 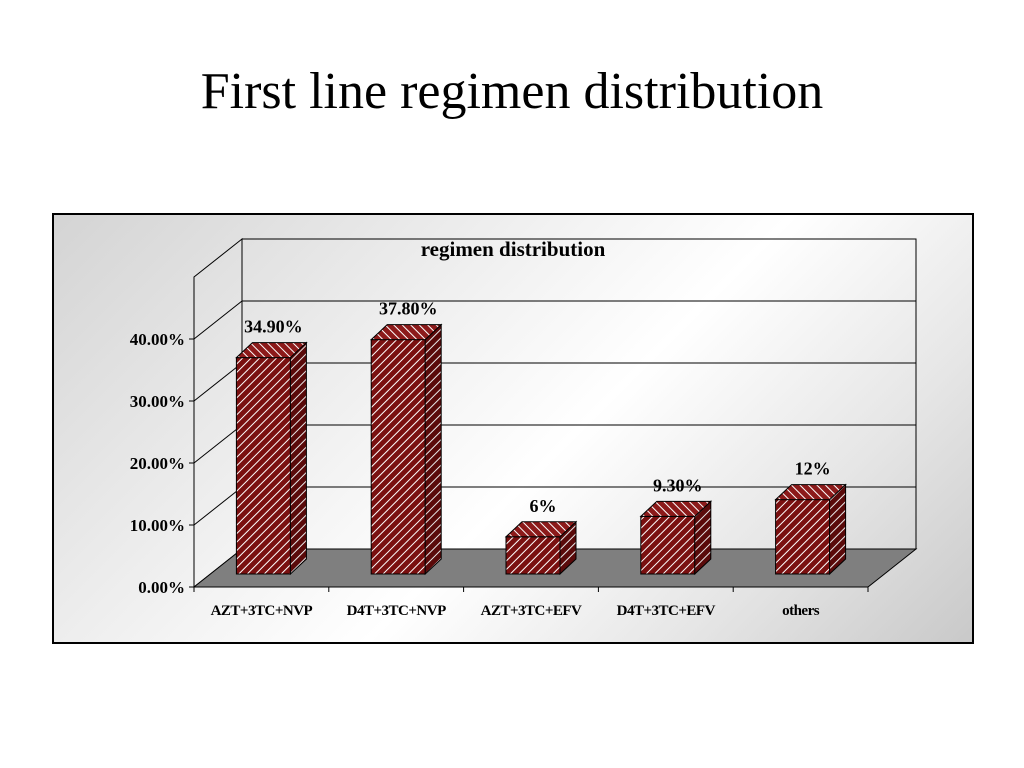 I want to click on data-label: 34.90%, so click(x=273, y=327).